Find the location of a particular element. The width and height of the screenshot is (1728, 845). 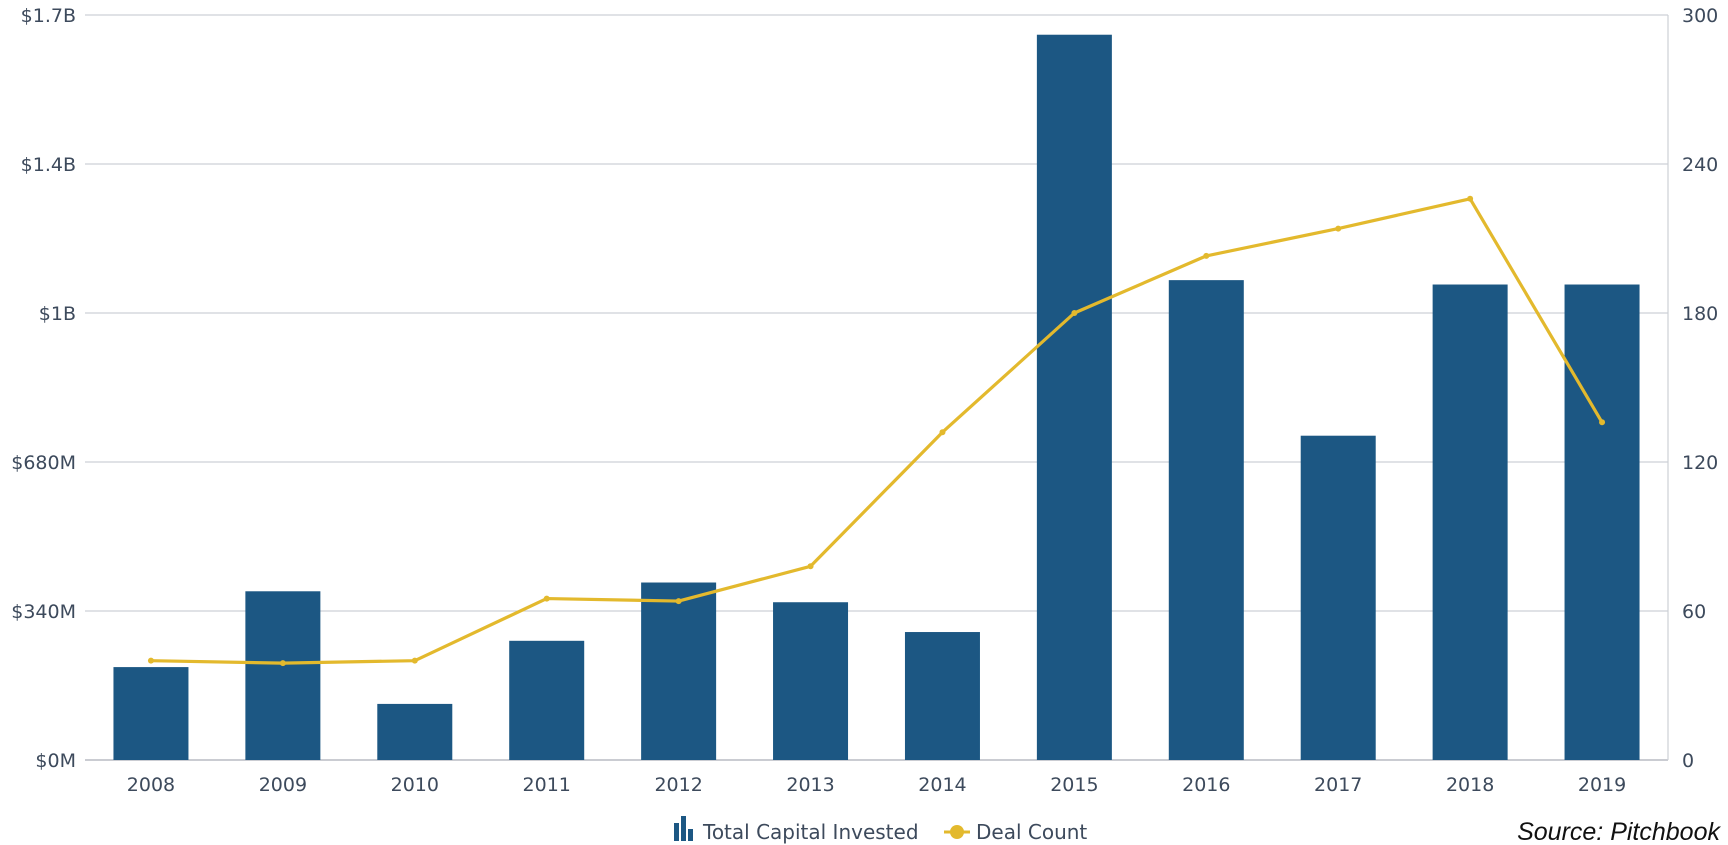

bar-chart-icon is located at coordinates (683, 828).